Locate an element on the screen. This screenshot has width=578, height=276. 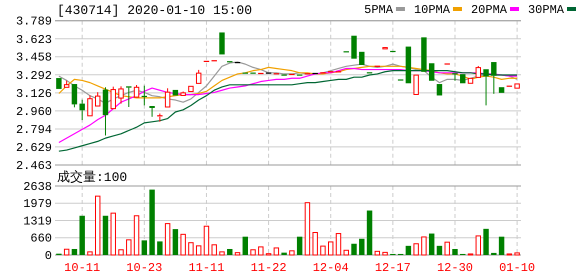
y-tick-label: 660 is located at coordinates (41, 239).